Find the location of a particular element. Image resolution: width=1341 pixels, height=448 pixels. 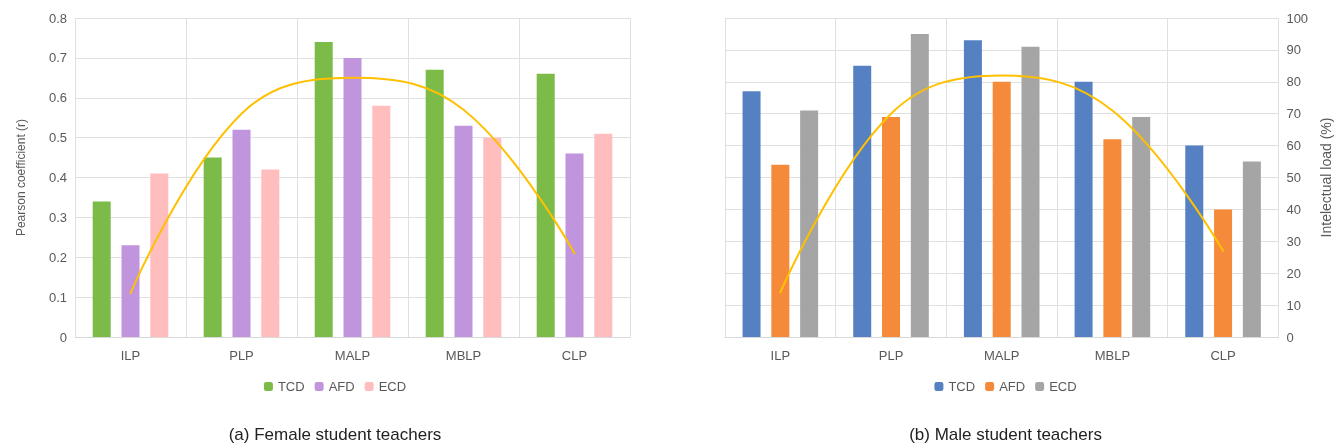

y2-tick-label: 50 is located at coordinates (1293, 177).